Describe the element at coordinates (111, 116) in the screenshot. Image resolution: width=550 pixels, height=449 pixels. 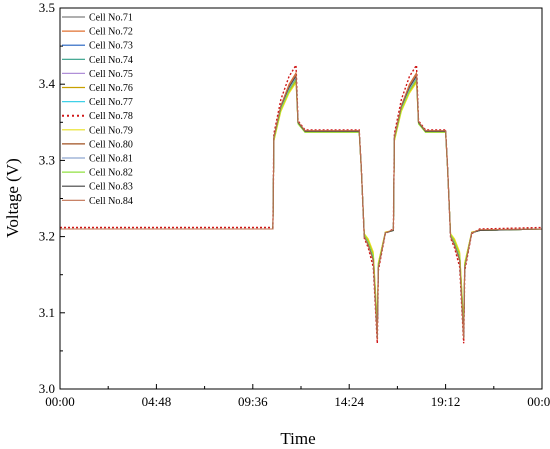
I see `legend-label-8: Cell No.78` at that location.